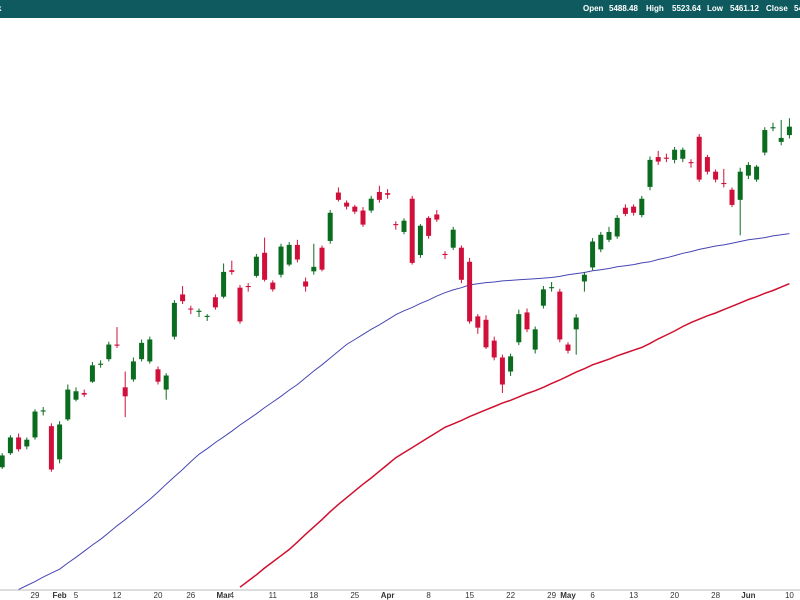 Image resolution: width=800 pixels, height=600 pixels. What do you see at coordinates (797, 8) in the screenshot?
I see `header-value: 5460.48` at bounding box center [797, 8].